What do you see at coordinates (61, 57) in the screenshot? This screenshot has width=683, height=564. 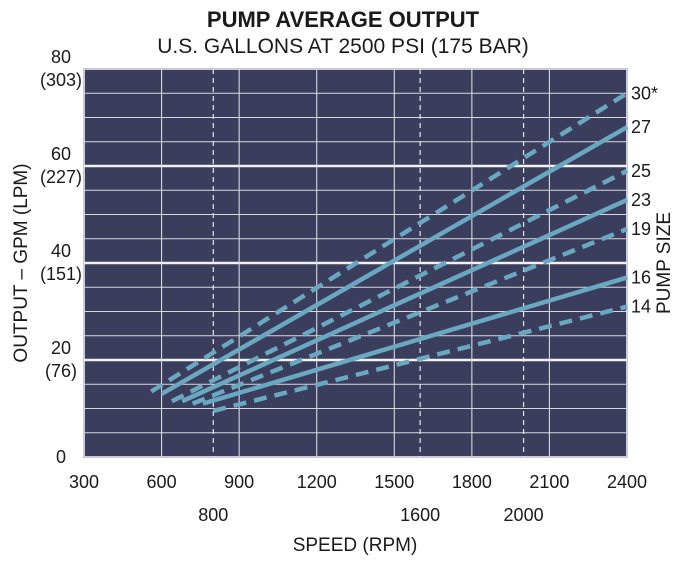 I see `y-tick-label-gpm: 80` at bounding box center [61, 57].